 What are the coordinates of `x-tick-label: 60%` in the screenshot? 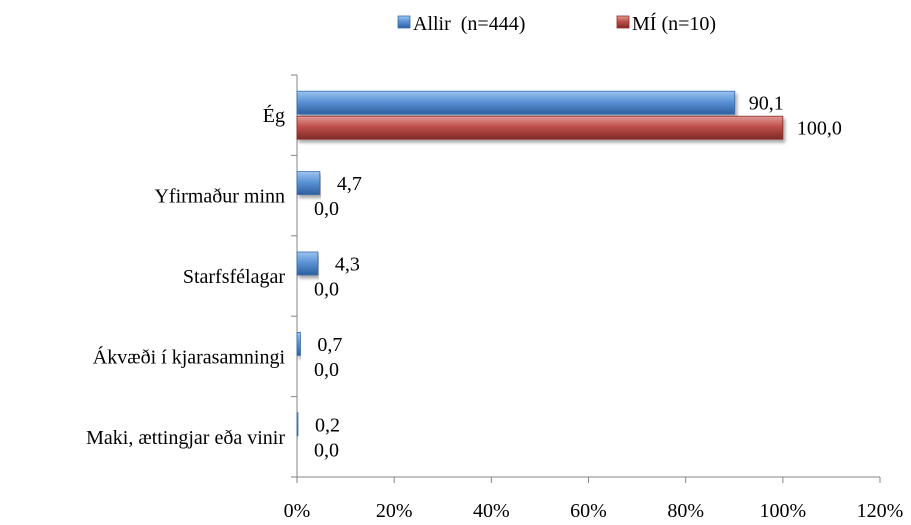 It's located at (588, 511).